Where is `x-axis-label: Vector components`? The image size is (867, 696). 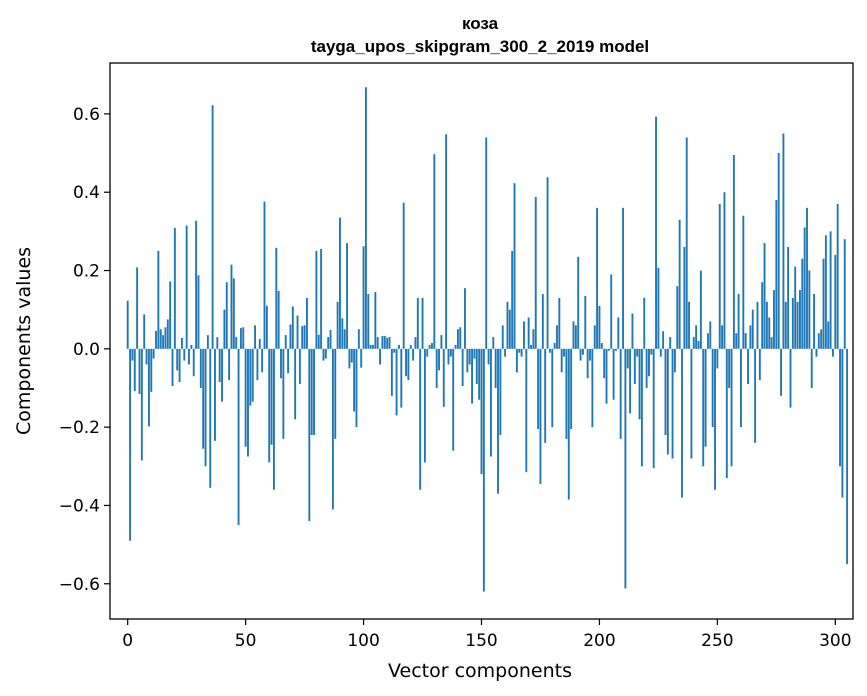 x-axis-label: Vector components is located at coordinates (480, 671).